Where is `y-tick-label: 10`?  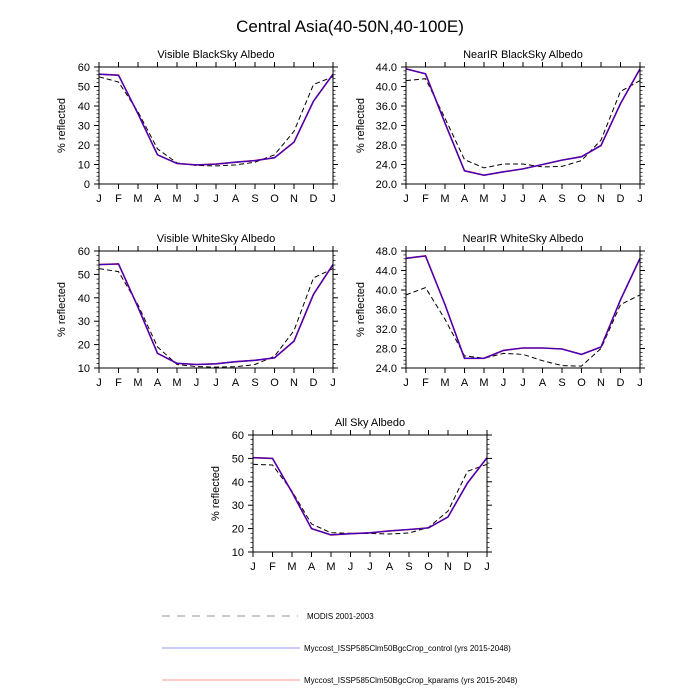
y-tick-label: 10 is located at coordinates (84, 166).